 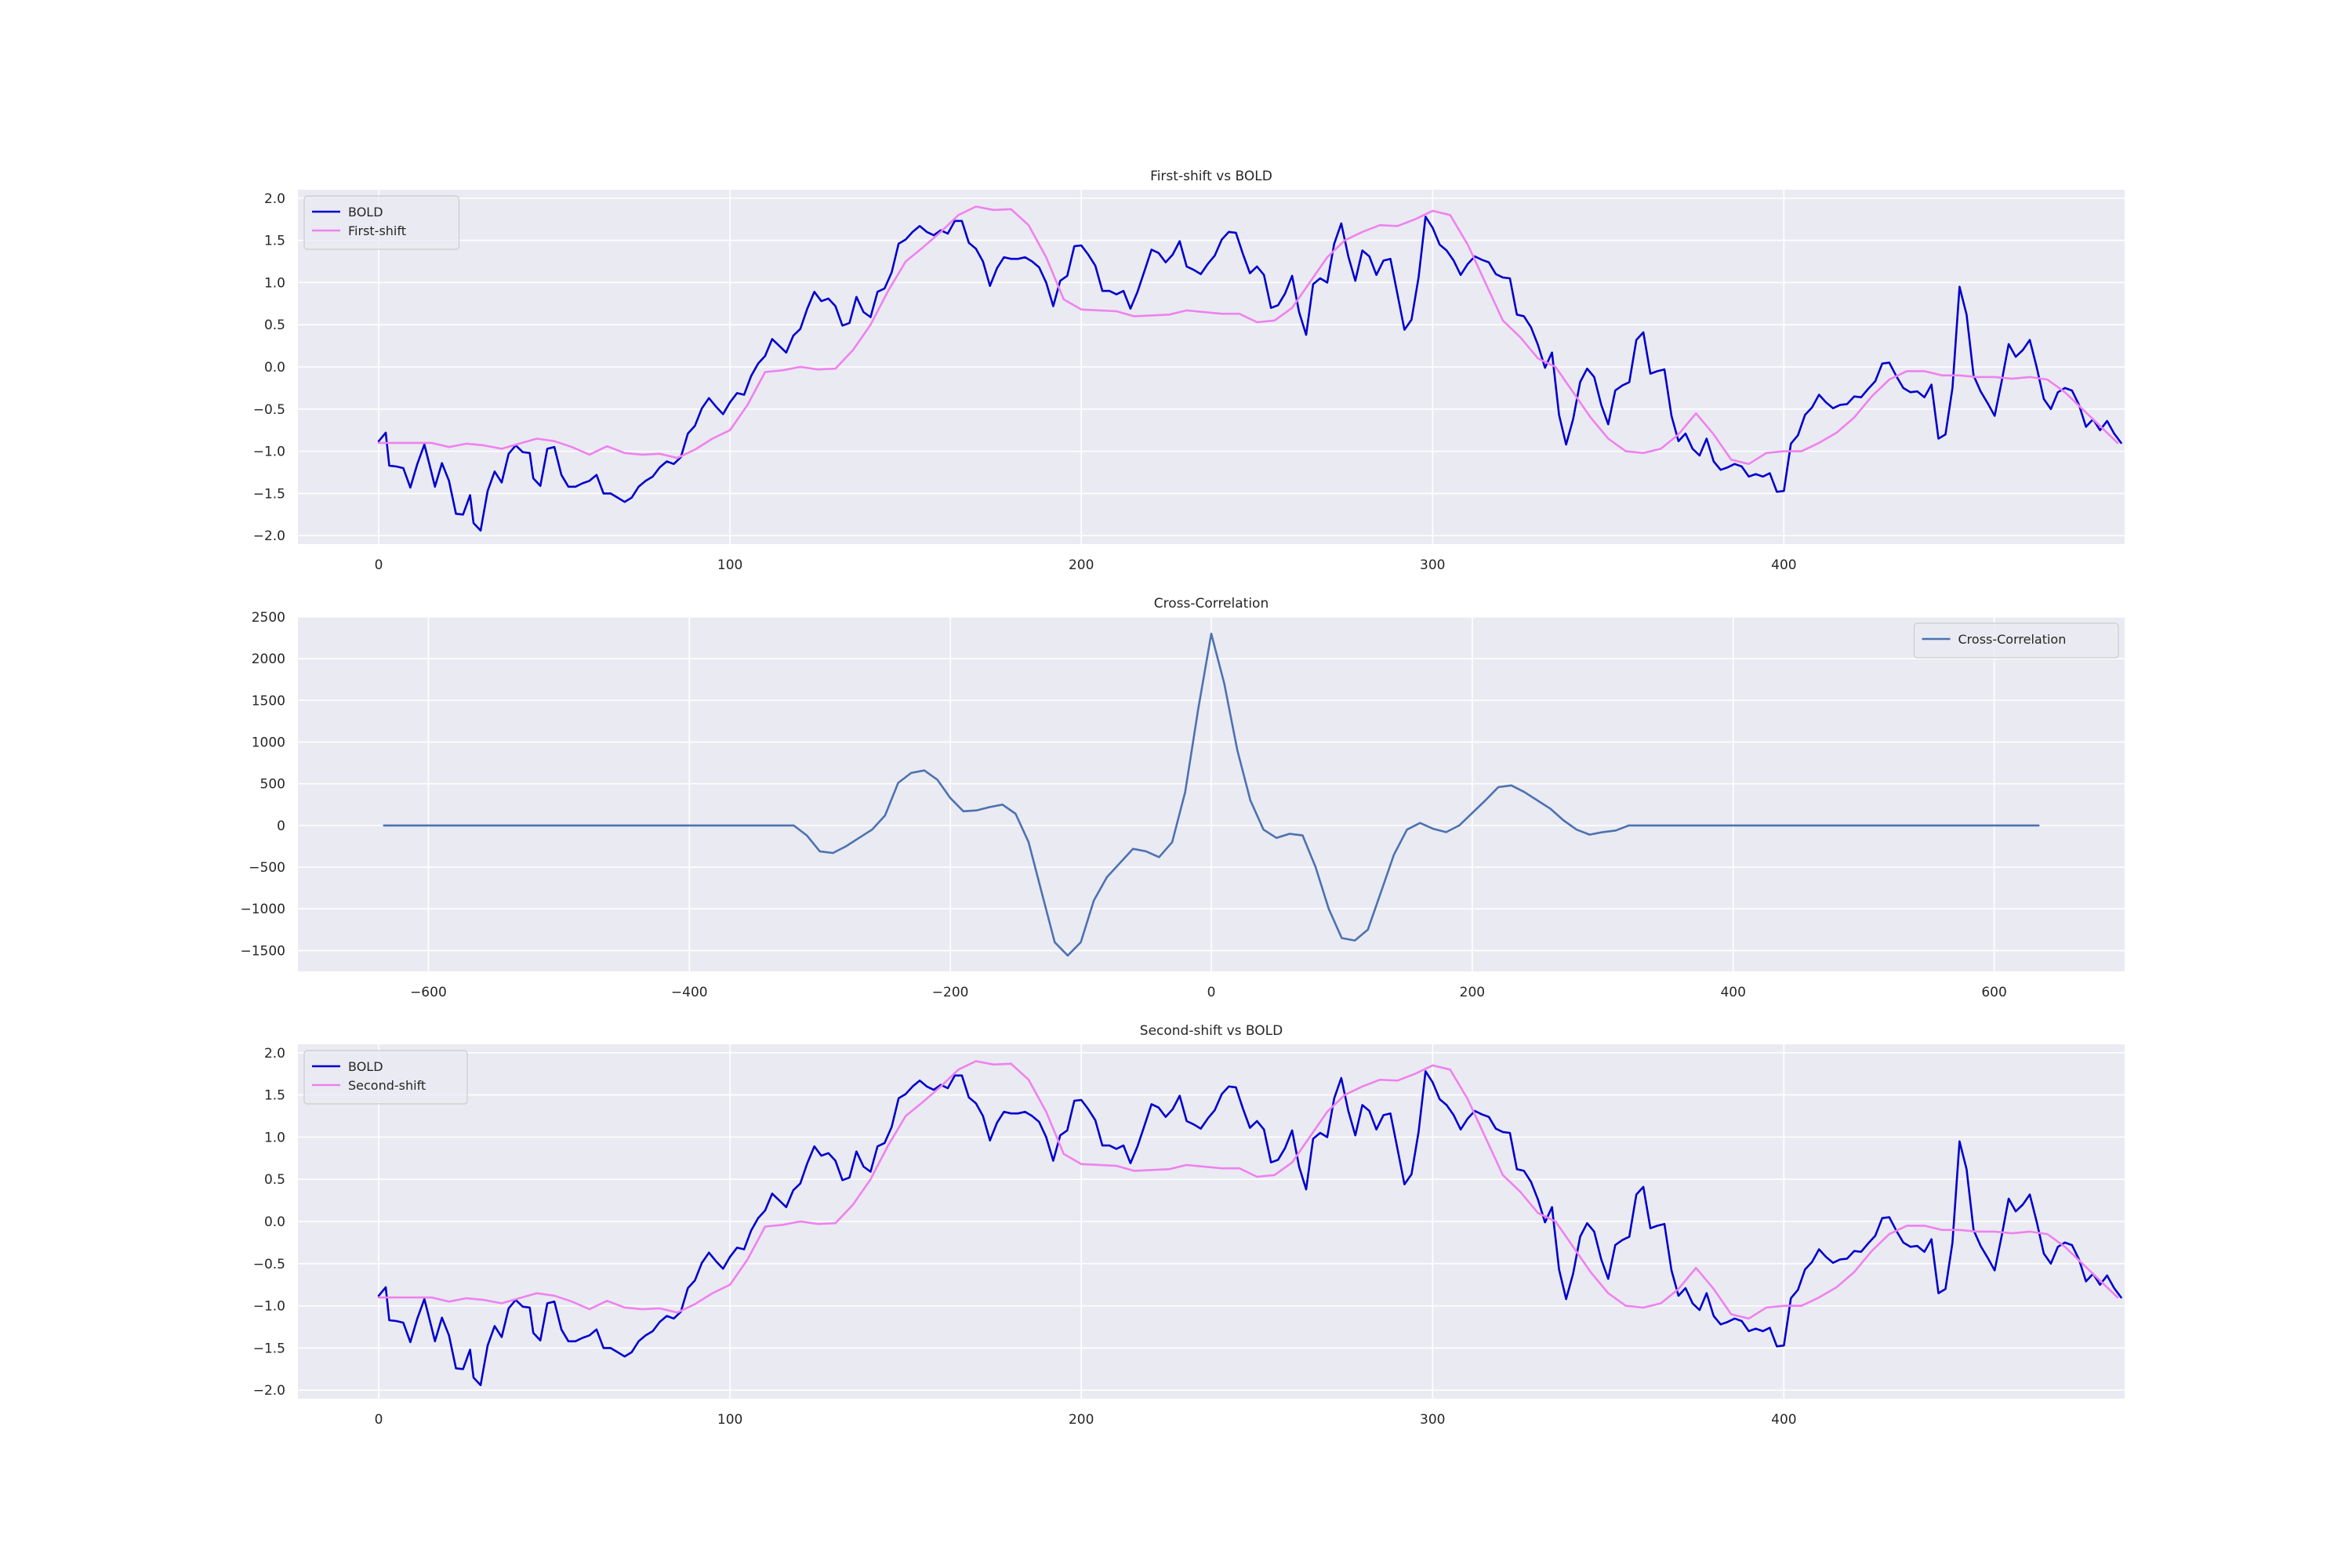 What do you see at coordinates (1211, 176) in the screenshot?
I see `chart-title: First-shift vs BOLD` at bounding box center [1211, 176].